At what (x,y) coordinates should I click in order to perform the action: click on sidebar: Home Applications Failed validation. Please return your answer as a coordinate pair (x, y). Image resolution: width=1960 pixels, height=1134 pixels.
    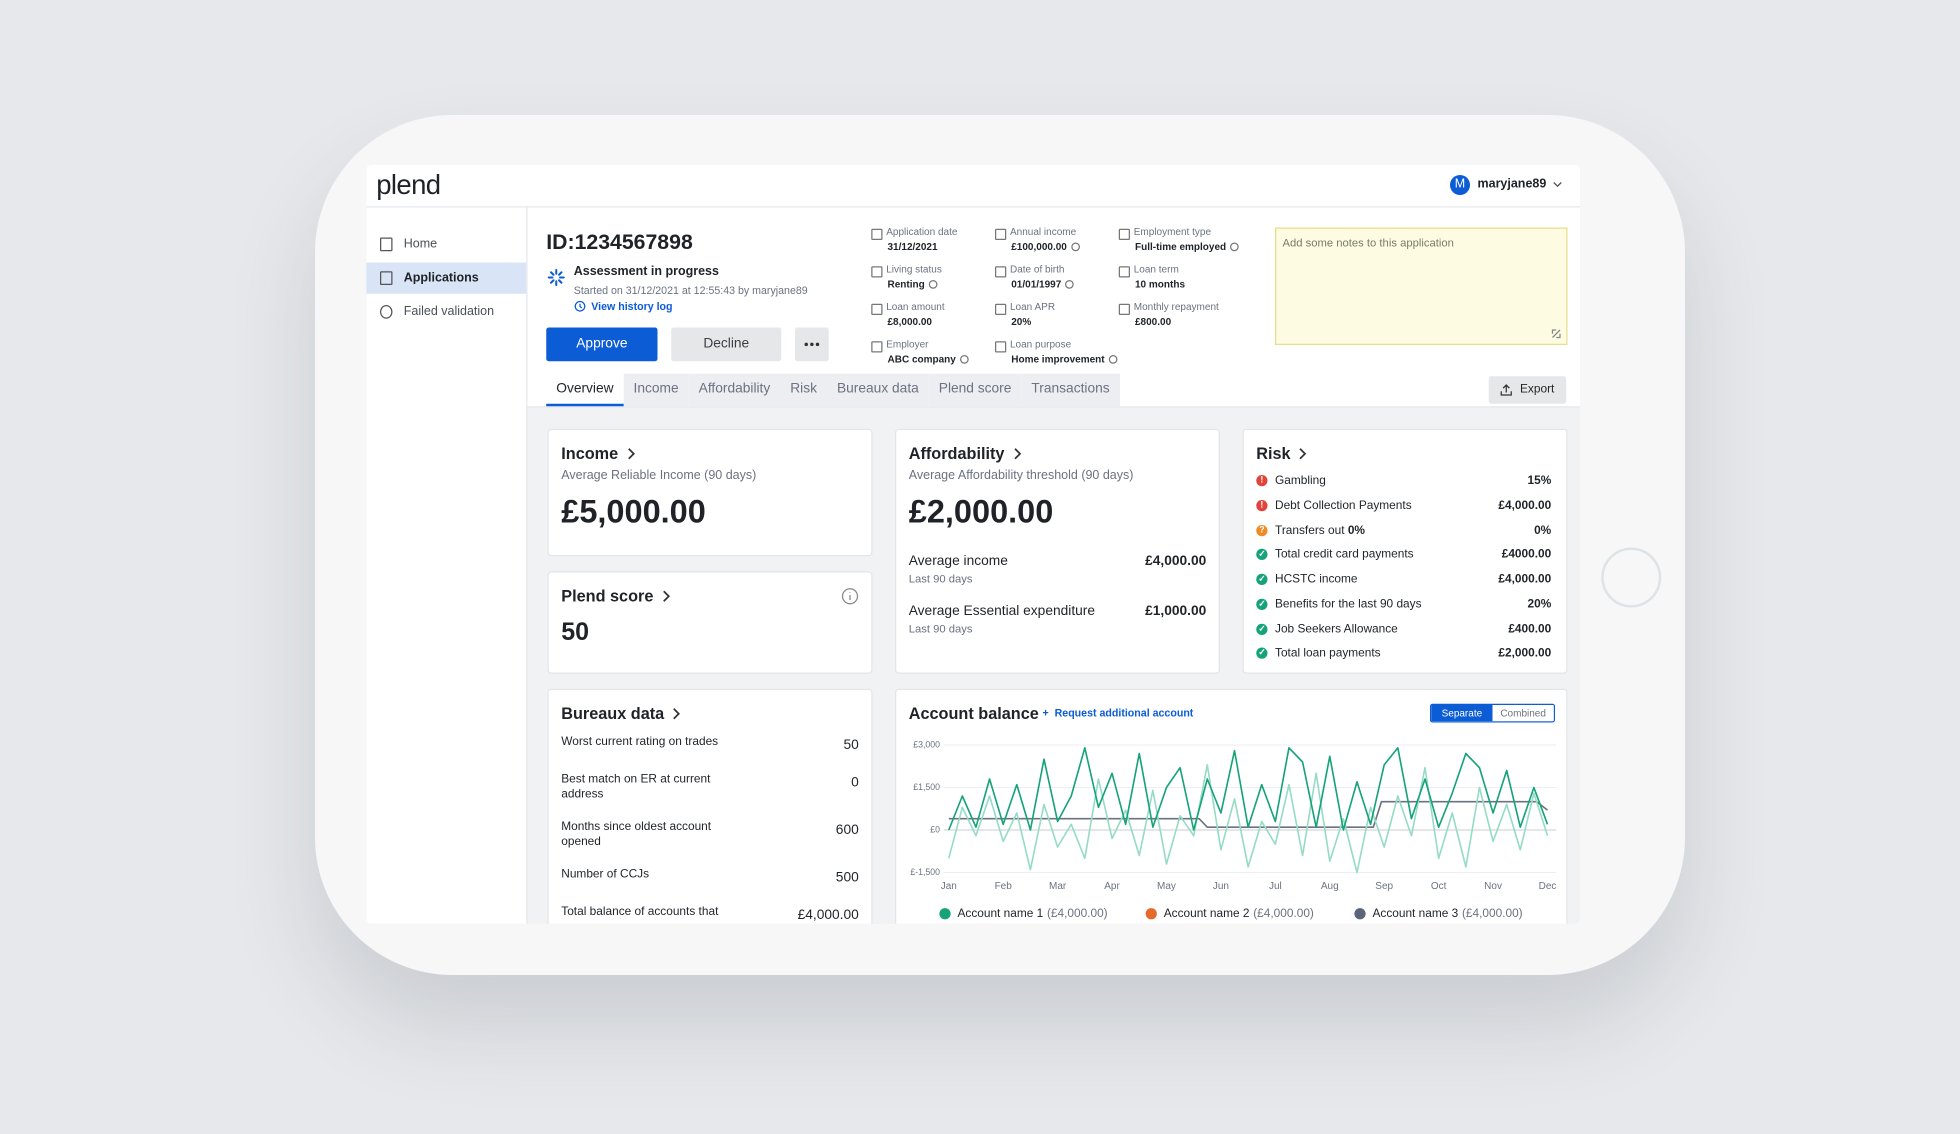
    Looking at the image, I should click on (447, 565).